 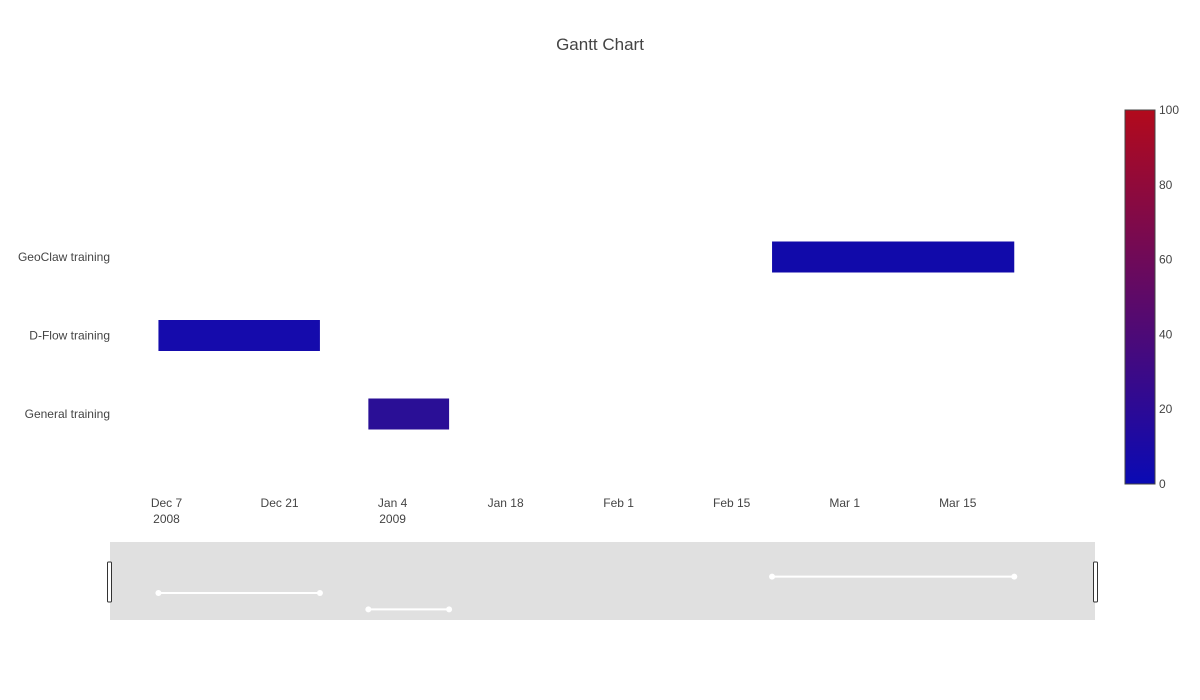 What do you see at coordinates (506, 503) in the screenshot?
I see `x-tick-label: Jan 18` at bounding box center [506, 503].